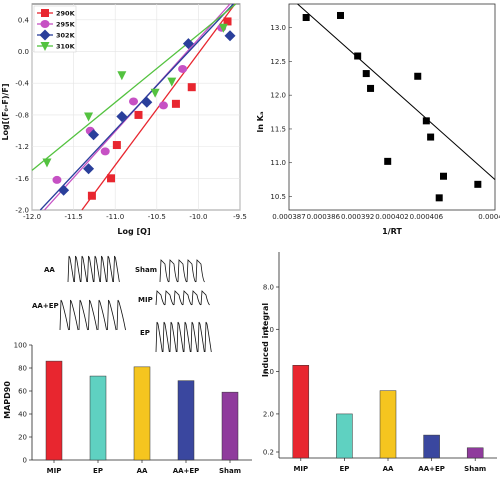  What do you see at coordinates (127, 408) in the screenshot?
I see `panel-mapd90-bar-chart: 0 20 40 60 80 100 MIP EP AA AA+EP Sham MAPD90` at bounding box center [127, 408].